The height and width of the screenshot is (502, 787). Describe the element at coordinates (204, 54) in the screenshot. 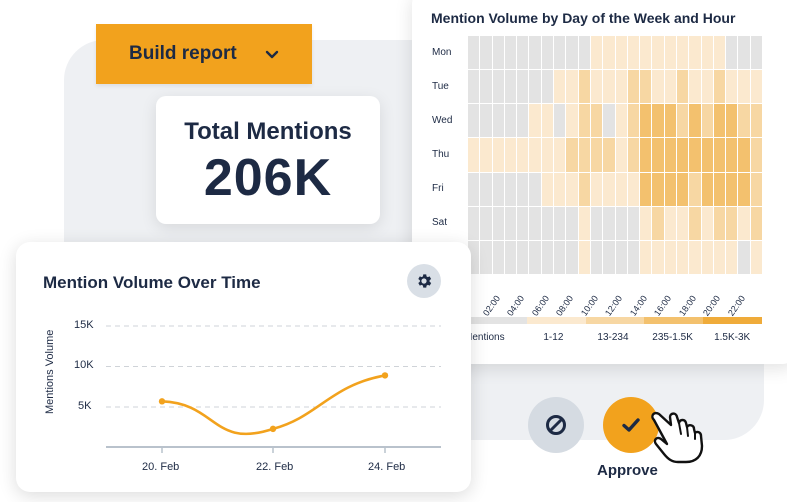

I see `build-report-button: Build report` at that location.